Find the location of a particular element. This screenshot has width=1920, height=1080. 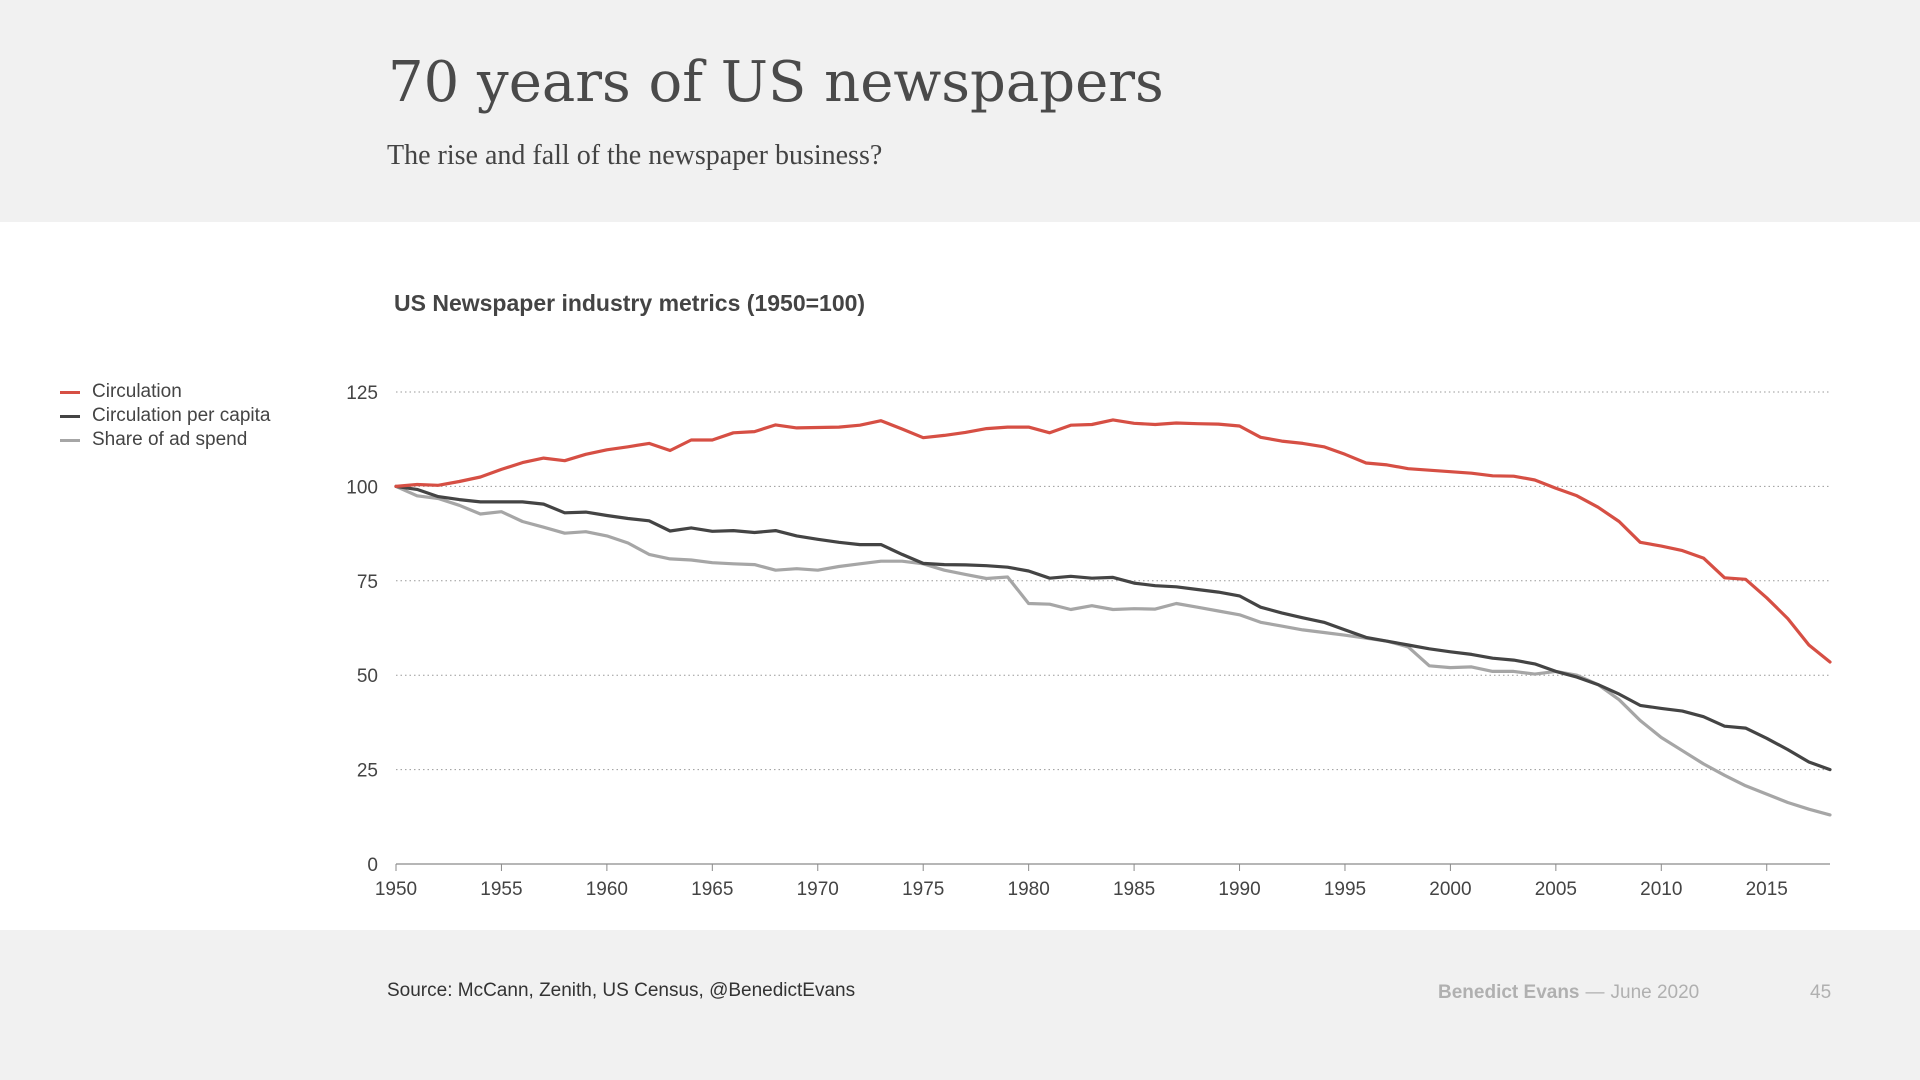

x-tick-label: 1970 is located at coordinates (818, 889).